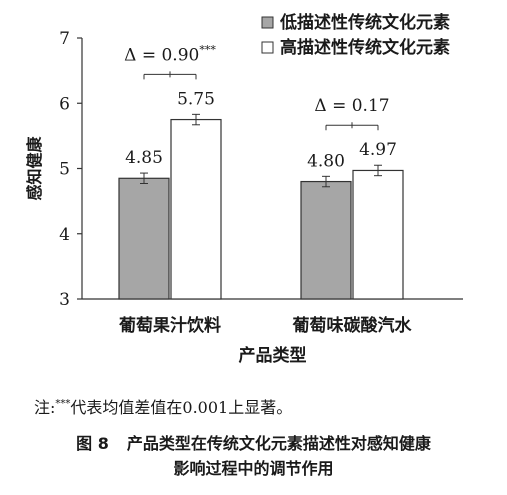 The height and width of the screenshot is (495, 507). What do you see at coordinates (267, 47) in the screenshot?
I see `legend-swatch-high` at bounding box center [267, 47].